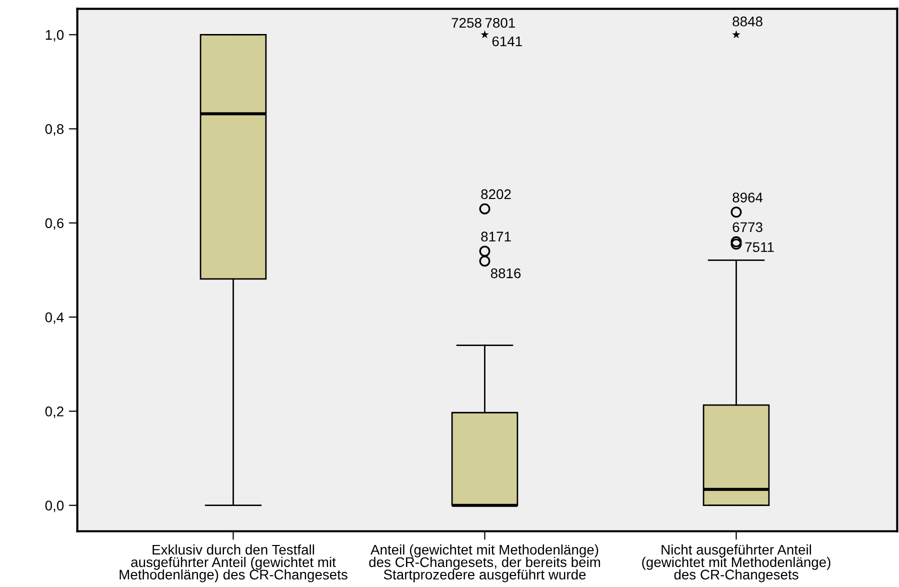 This screenshot has width=899, height=587. What do you see at coordinates (54, 318) in the screenshot?
I see `y-tick-label: 0,4` at bounding box center [54, 318].